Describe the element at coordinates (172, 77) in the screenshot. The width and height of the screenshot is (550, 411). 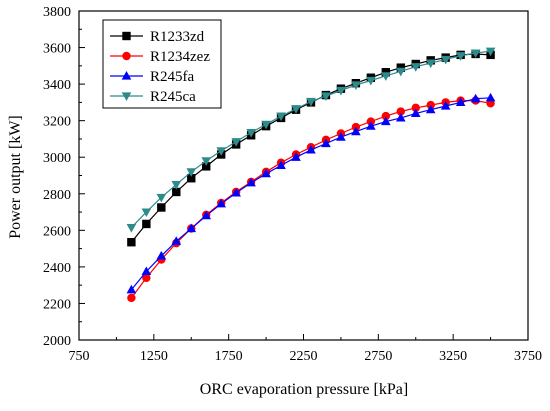
I see `legend-label: R245fa` at that location.